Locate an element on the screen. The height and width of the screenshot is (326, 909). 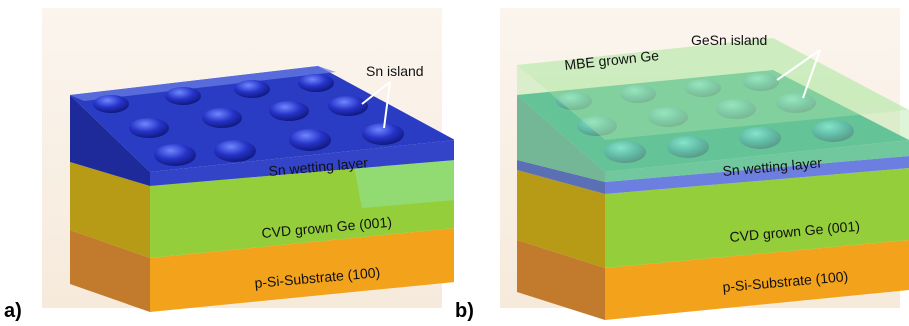
mbe-layer-side is located at coordinates (561, 123).